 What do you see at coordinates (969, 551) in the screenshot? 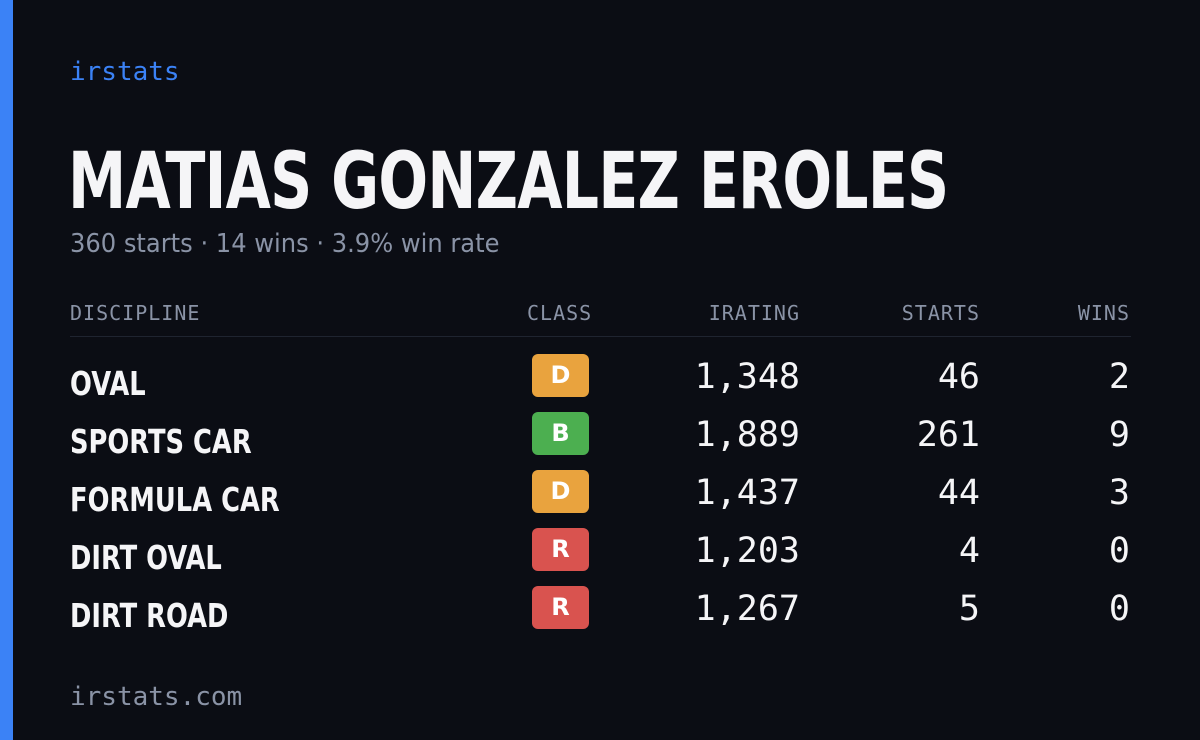
I see `starts-value: 4` at bounding box center [969, 551].